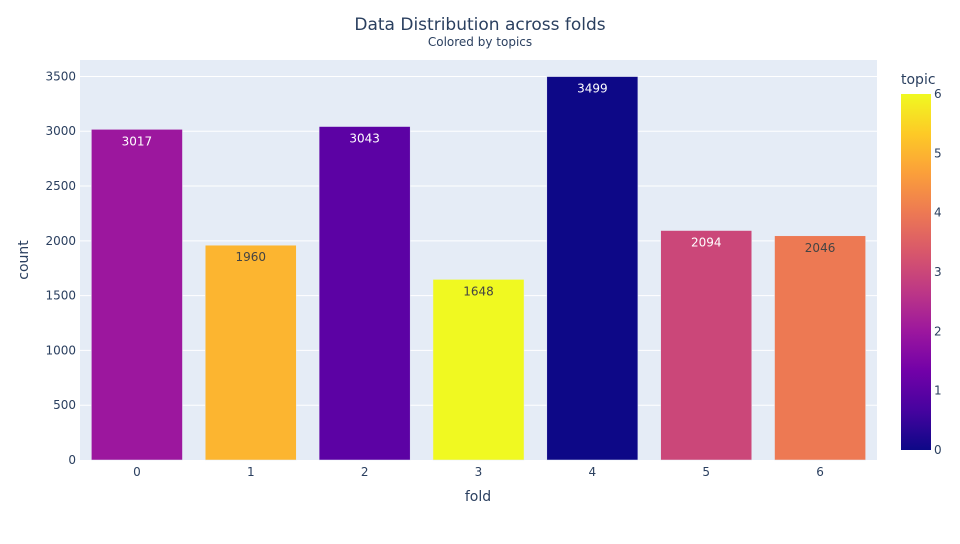 The width and height of the screenshot is (960, 544). I want to click on colorbar-ticks: 0 1 2 3 4 5 6, so click(938, 272).